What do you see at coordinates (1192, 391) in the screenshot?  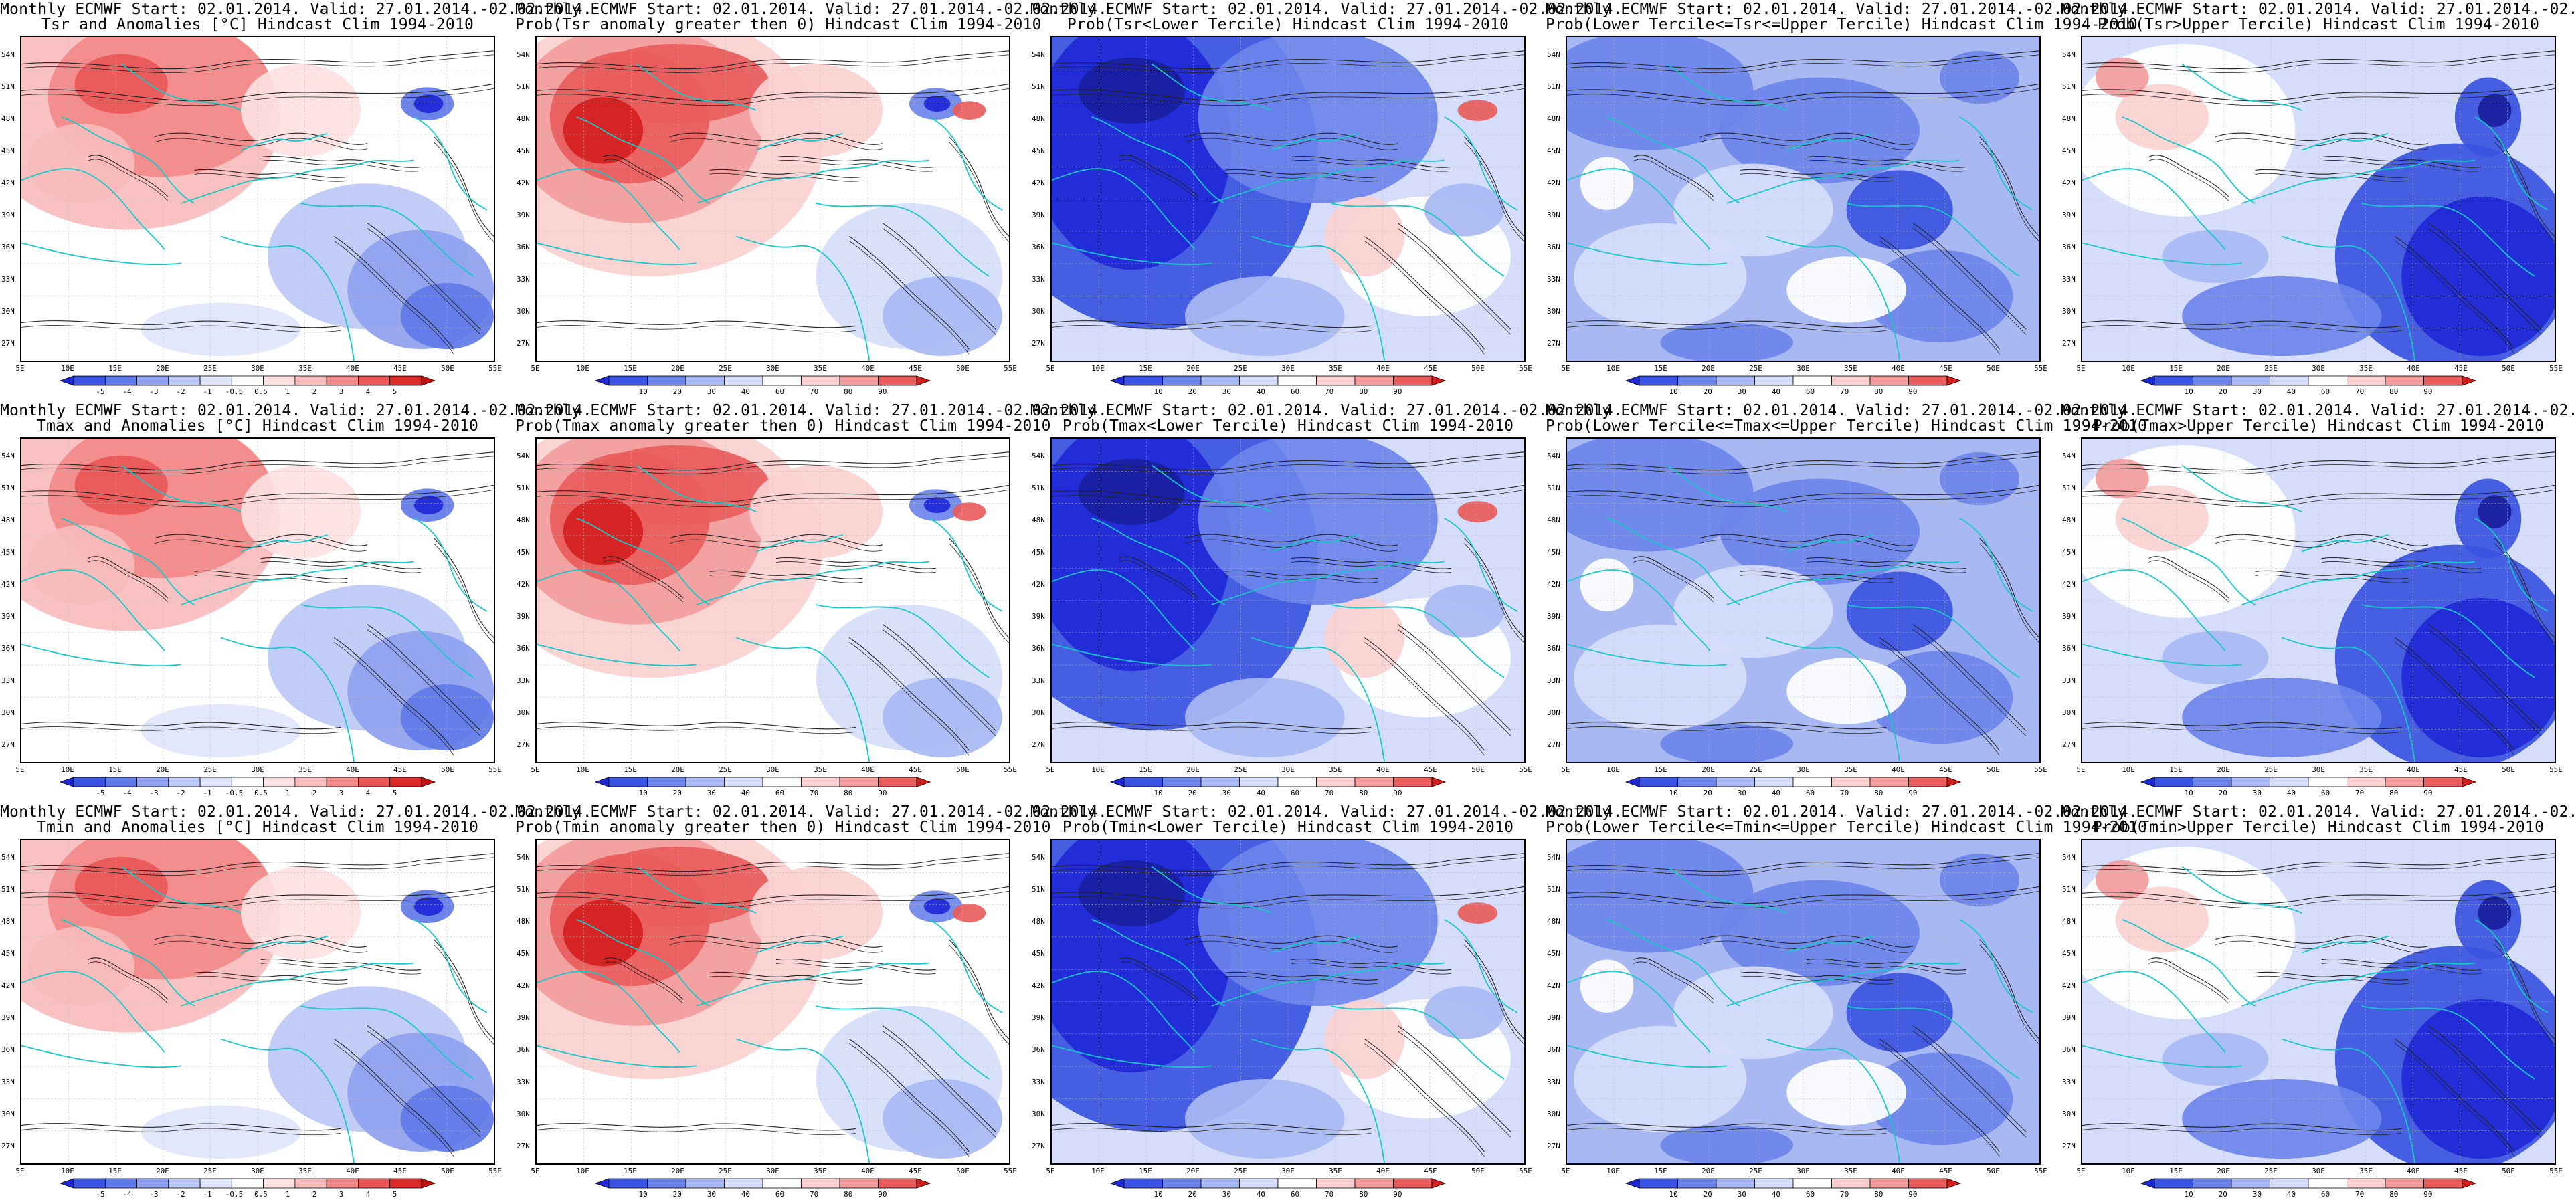 I see `colorbar-tick-label: 20` at bounding box center [1192, 391].